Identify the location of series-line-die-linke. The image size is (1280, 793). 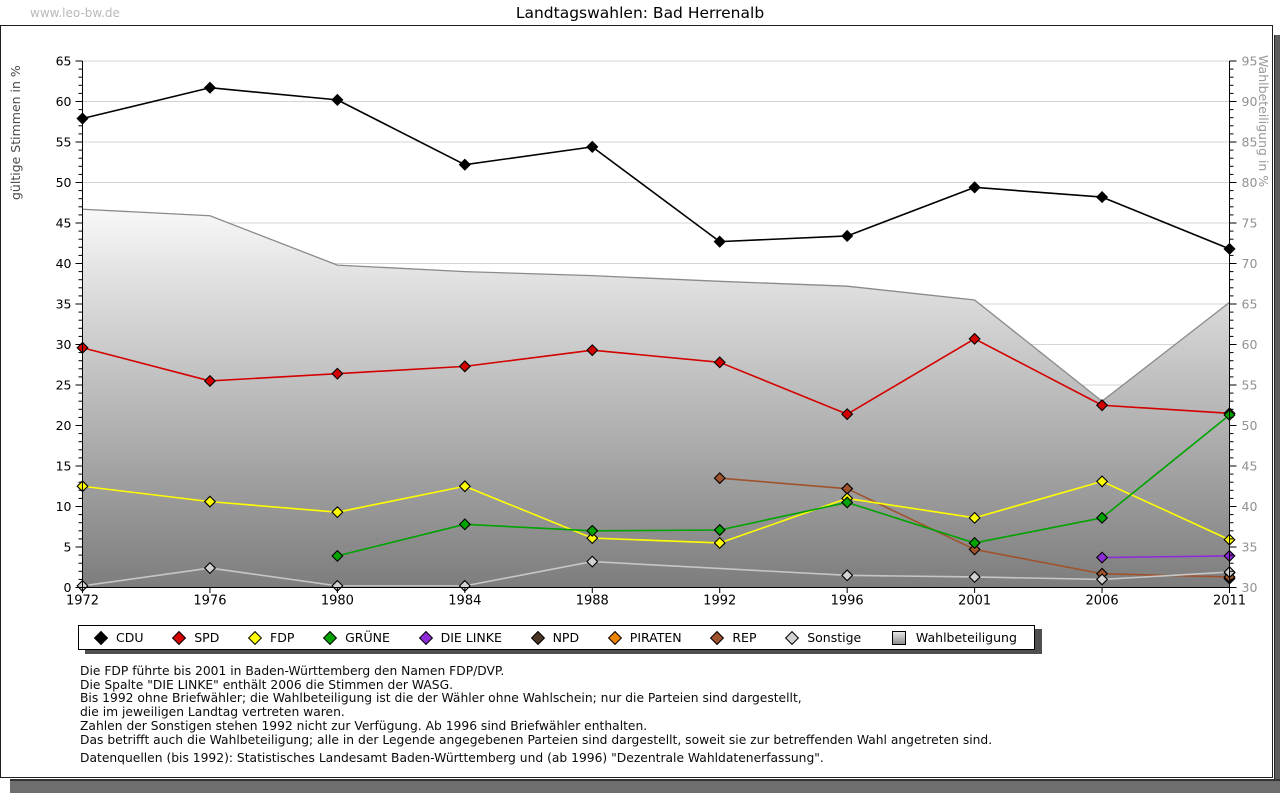
(1166, 557).